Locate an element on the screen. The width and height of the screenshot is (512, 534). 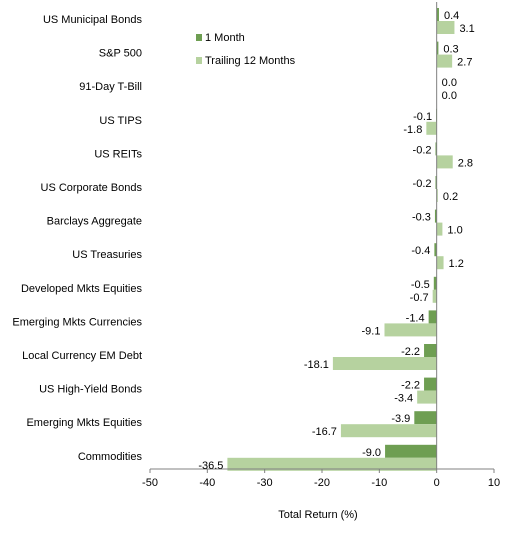
category-label: Local Currency EM Debt is located at coordinates (82, 356).